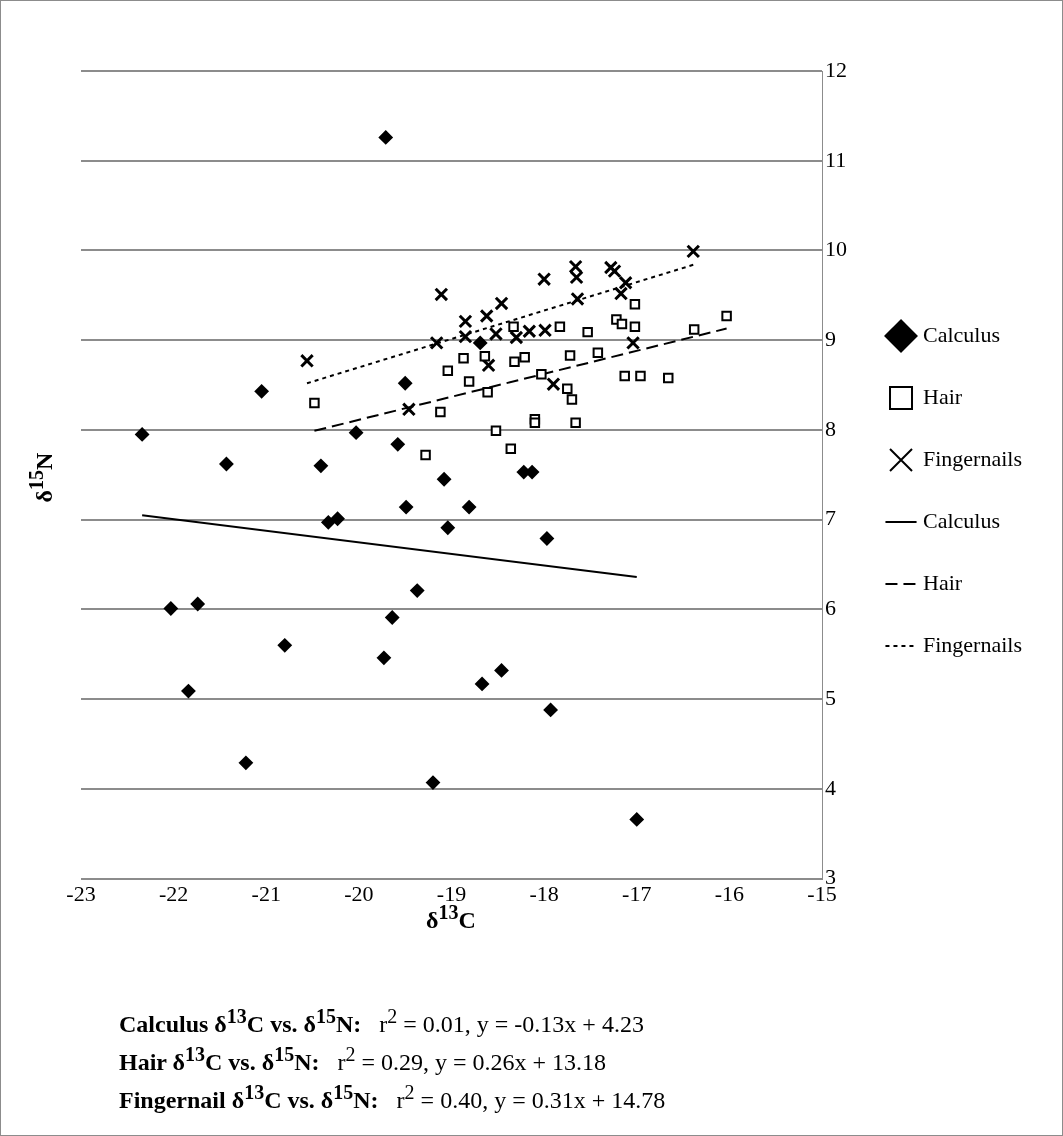 Image resolution: width=1063 pixels, height=1136 pixels. I want to click on x-tick-label: -17, so click(637, 893).